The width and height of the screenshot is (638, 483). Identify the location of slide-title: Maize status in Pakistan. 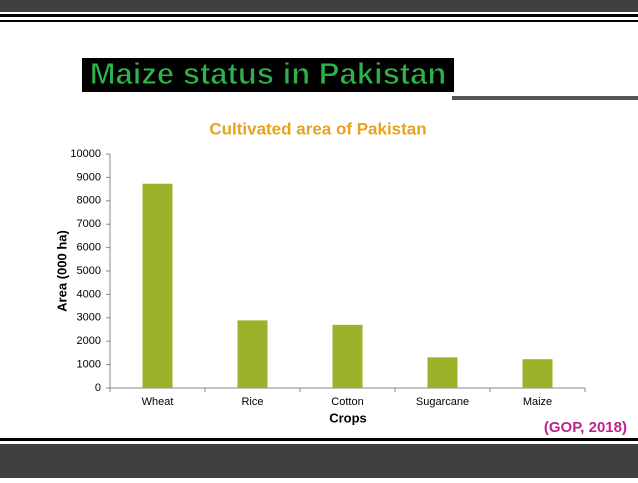
(268, 73).